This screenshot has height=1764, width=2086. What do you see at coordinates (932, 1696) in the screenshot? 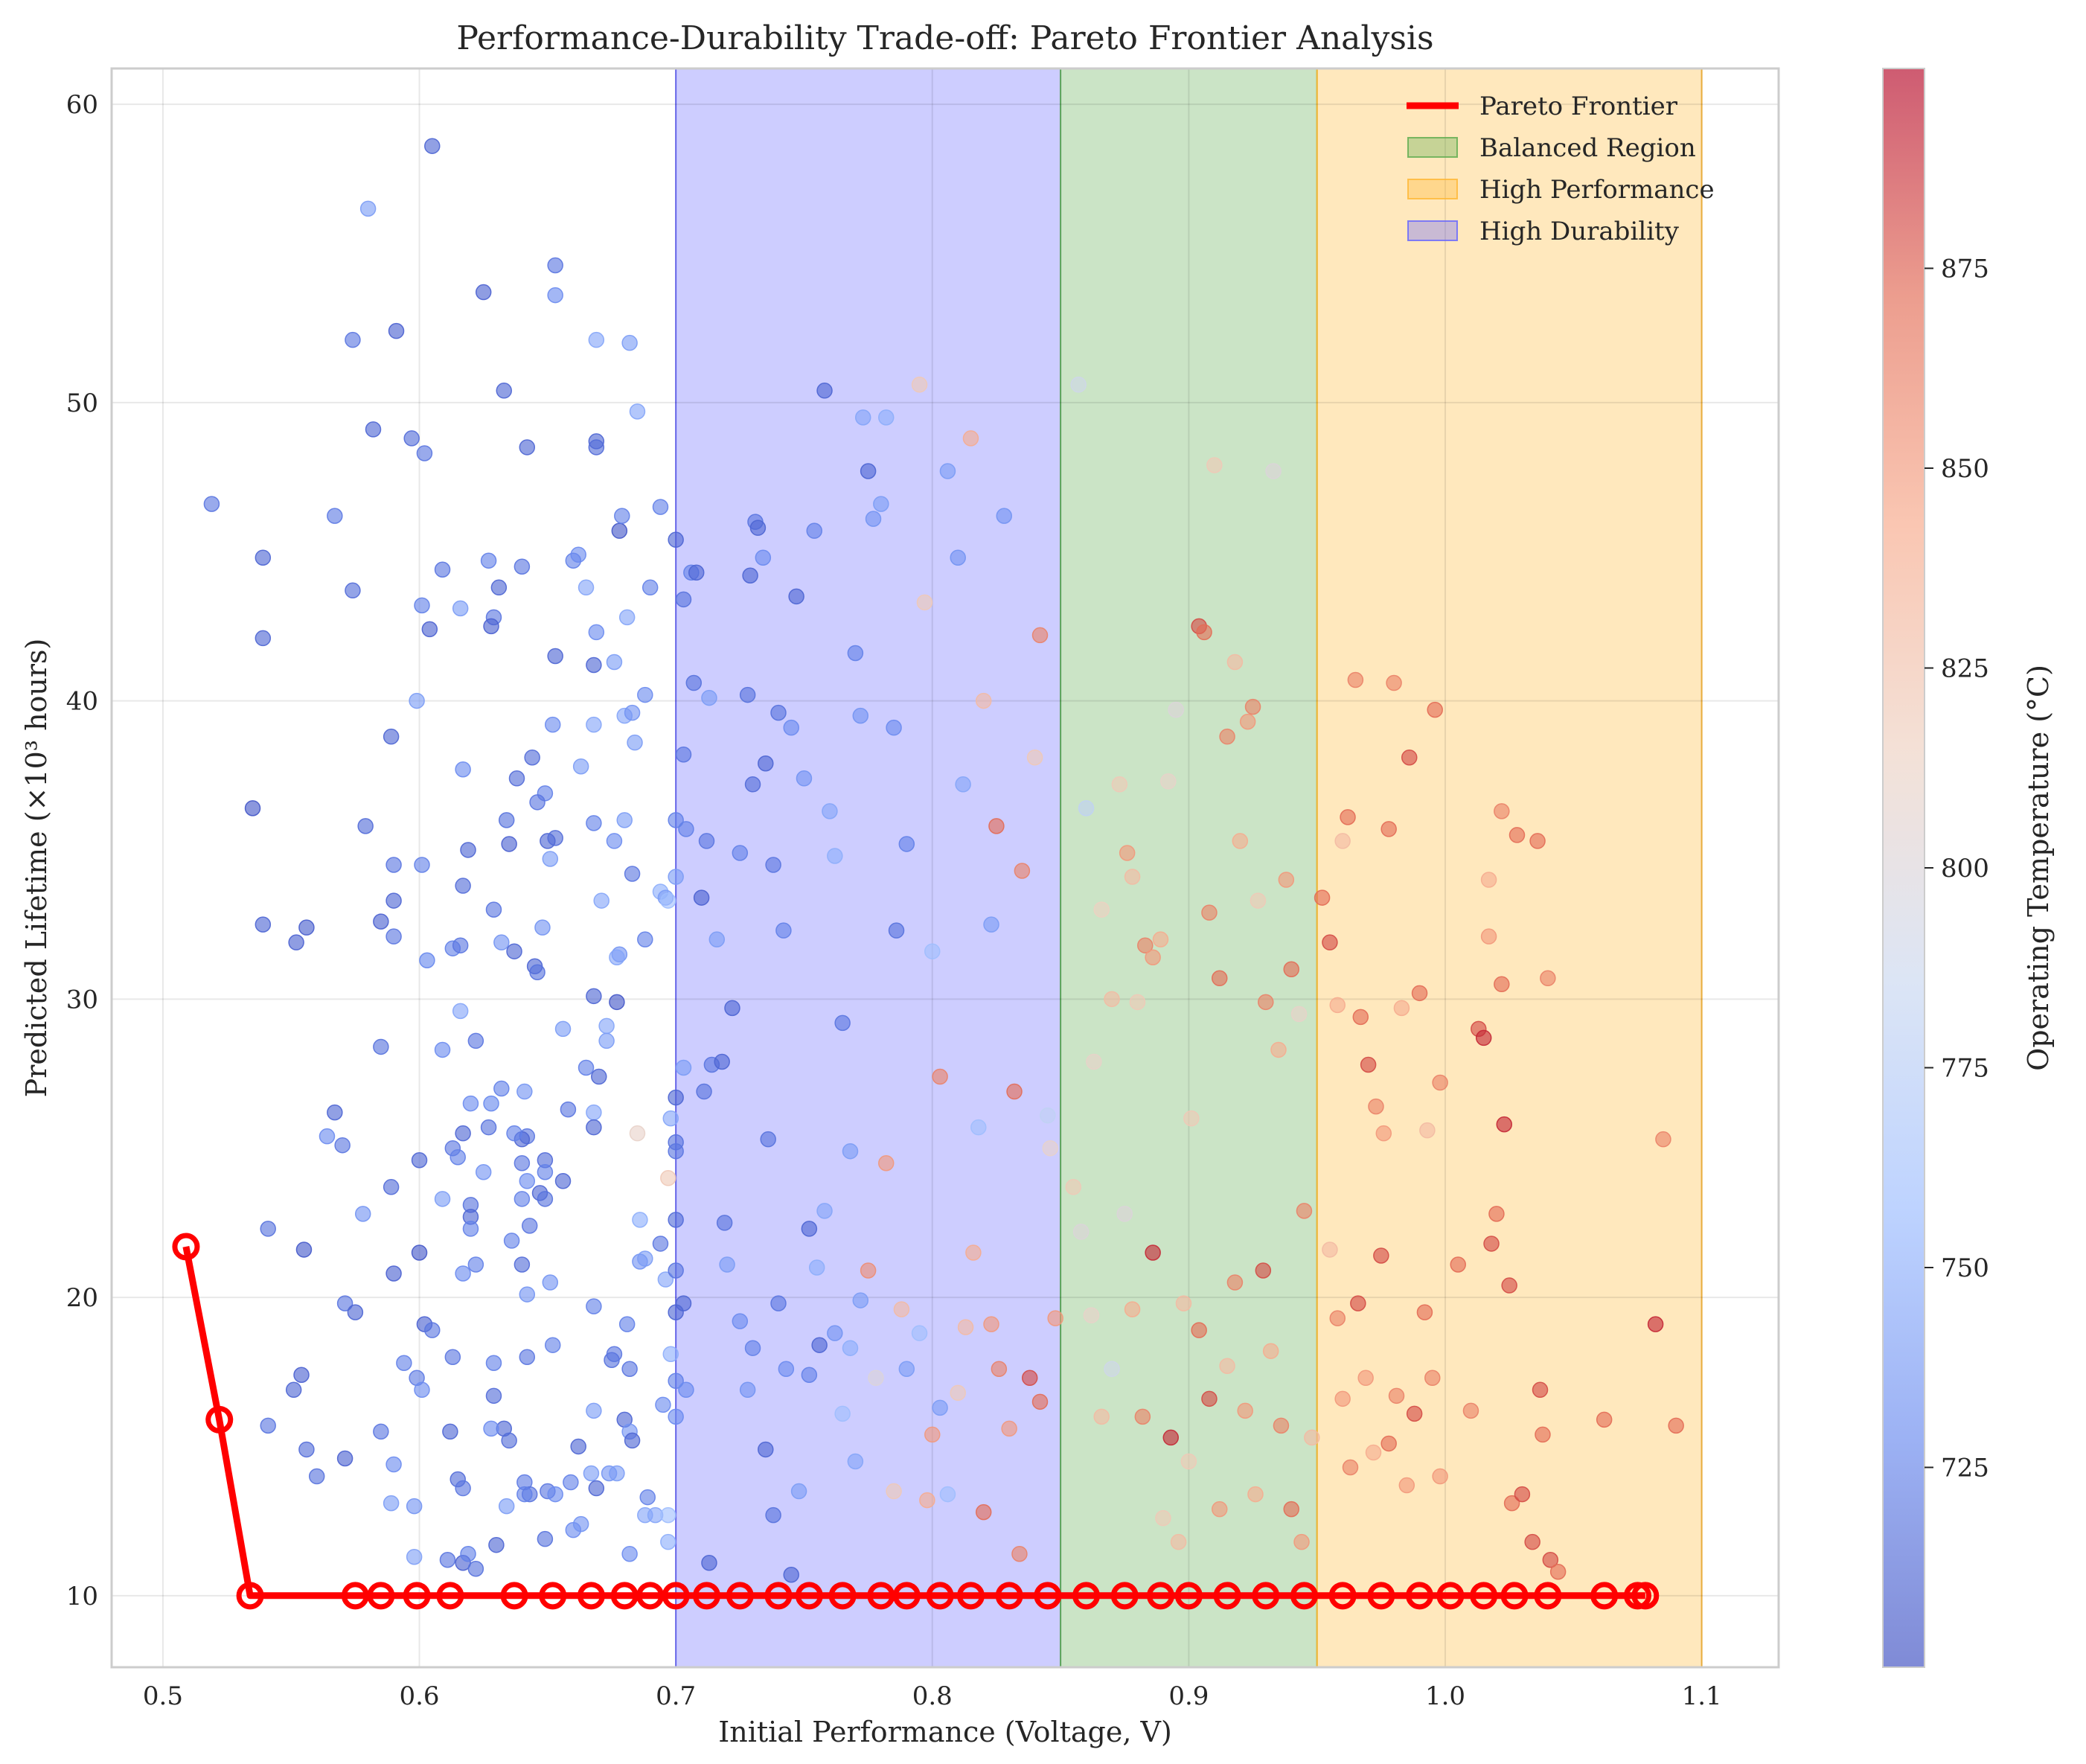
I see `x-axis-ticks: 0.5 0.6 0.7 0.8 0.9 1.0 1.1` at bounding box center [932, 1696].